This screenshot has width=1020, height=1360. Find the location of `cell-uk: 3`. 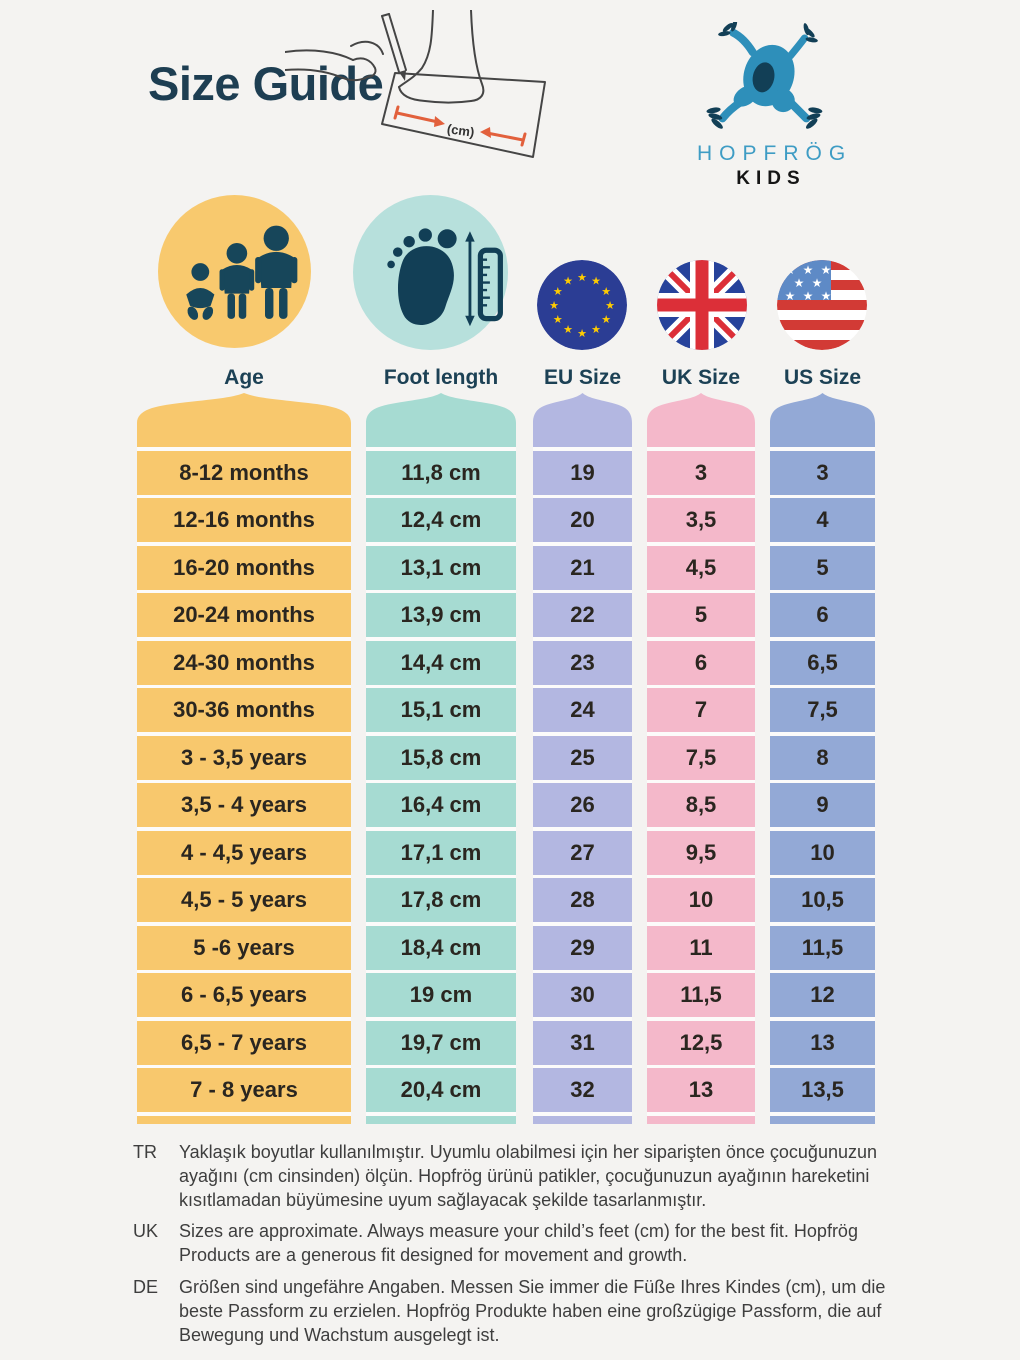

cell-uk: 3 is located at coordinates (701, 472).